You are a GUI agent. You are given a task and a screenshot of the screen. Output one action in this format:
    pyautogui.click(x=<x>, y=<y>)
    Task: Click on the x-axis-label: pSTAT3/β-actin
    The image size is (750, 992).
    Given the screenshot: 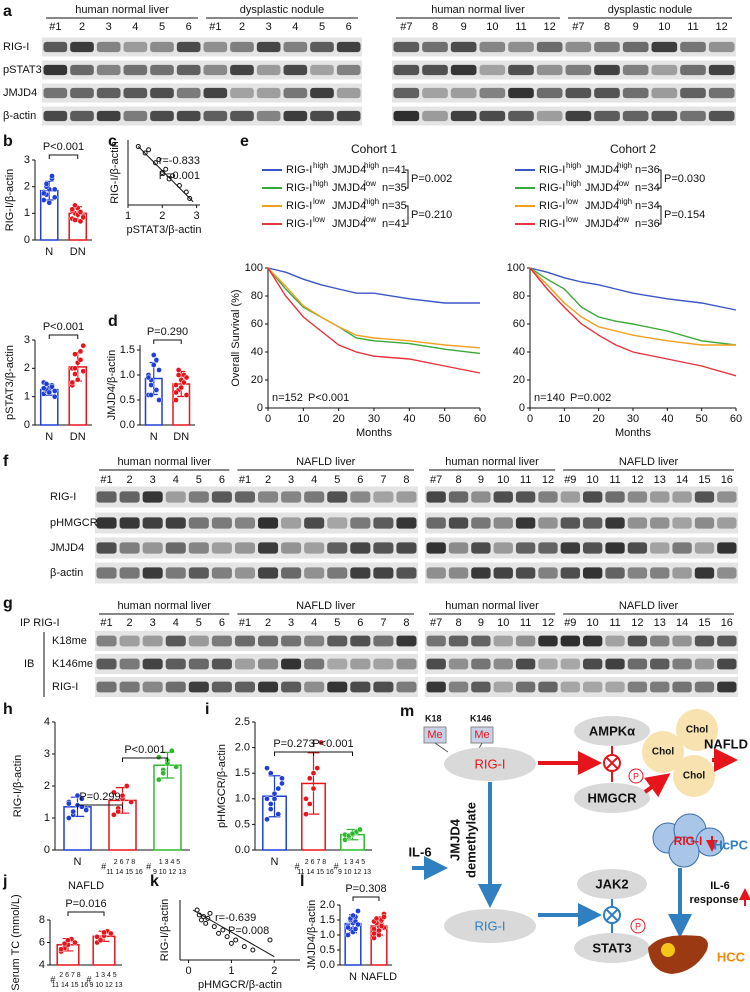 What is the action you would take?
    pyautogui.click(x=164, y=230)
    